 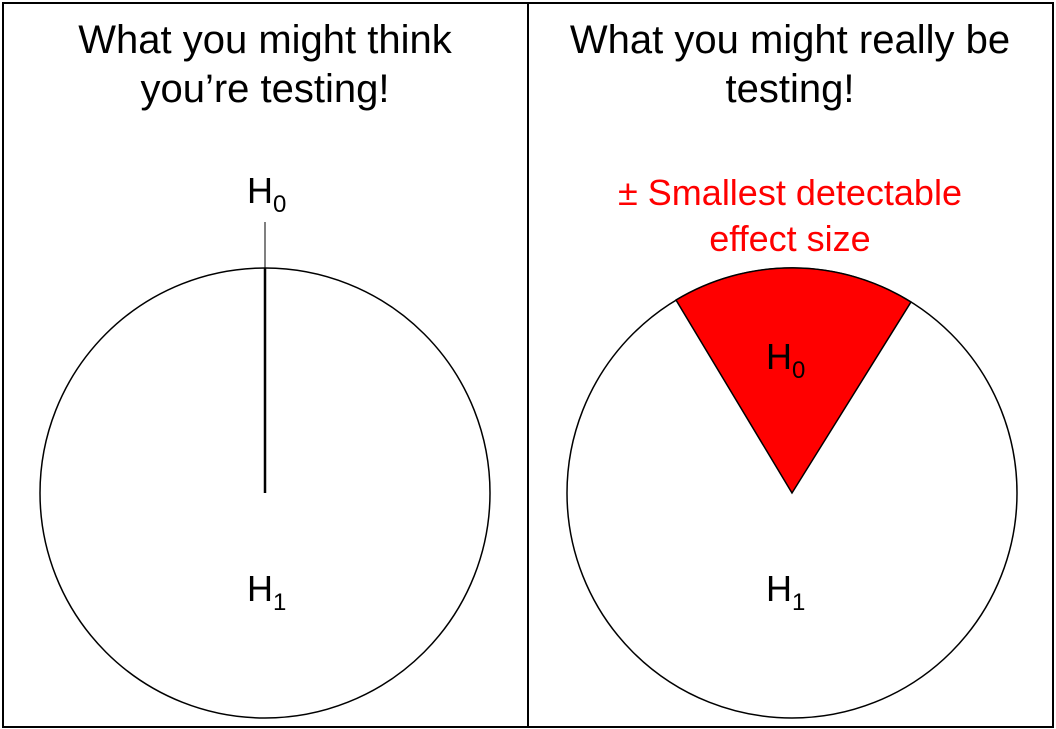 I want to click on effect-size-caption-line-1: ± Smallest detectable, so click(x=790, y=192).